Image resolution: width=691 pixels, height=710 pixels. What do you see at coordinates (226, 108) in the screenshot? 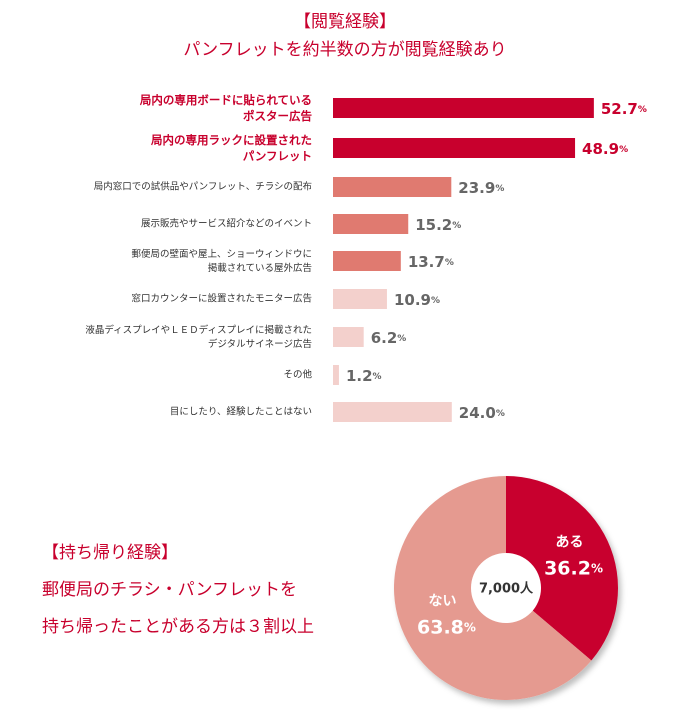
I see `category-label: 局内の専用ボードに貼られているポスター広告` at bounding box center [226, 108].